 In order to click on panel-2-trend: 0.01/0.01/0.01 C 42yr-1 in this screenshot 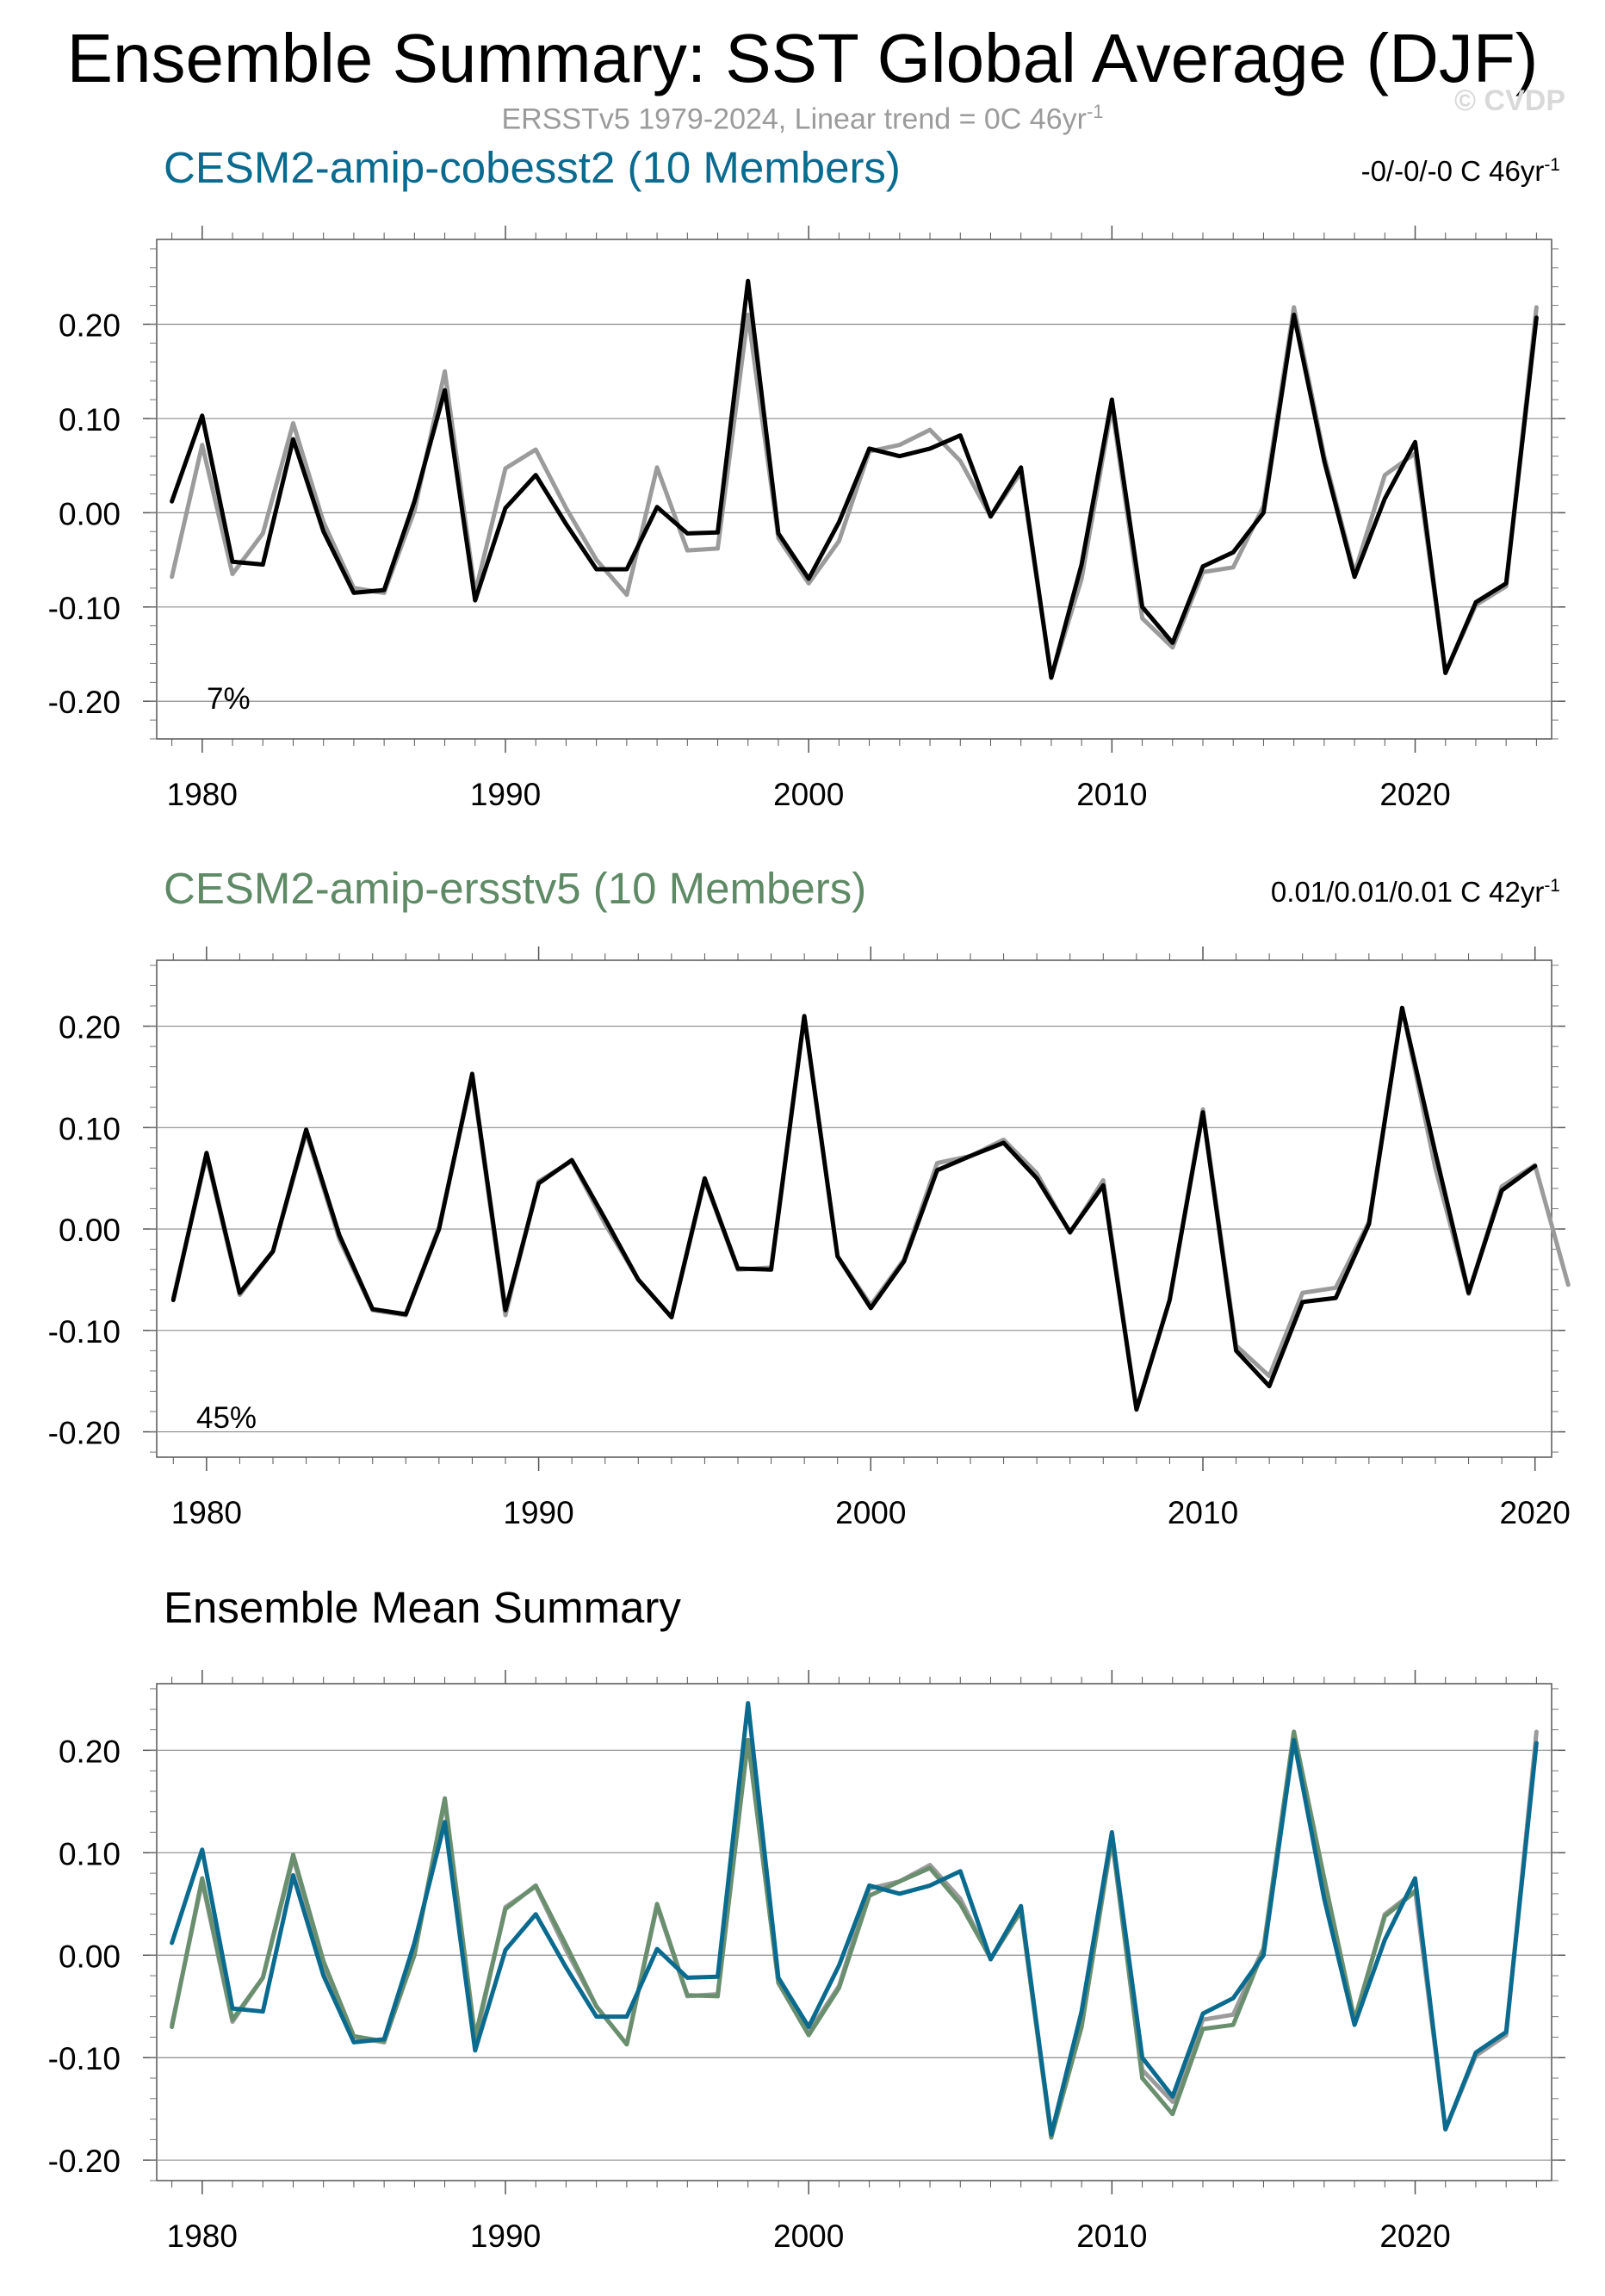, I will do `click(1415, 892)`.